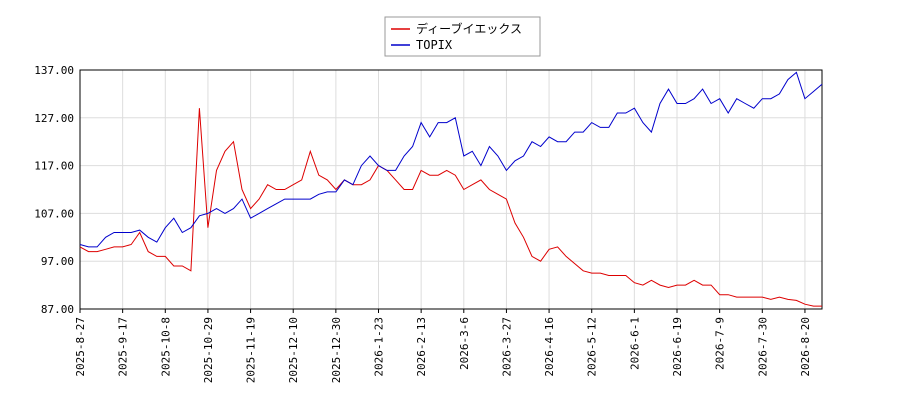  Describe the element at coordinates (336, 350) in the screenshot. I see `x-tick-label: 2025-12-30` at that location.